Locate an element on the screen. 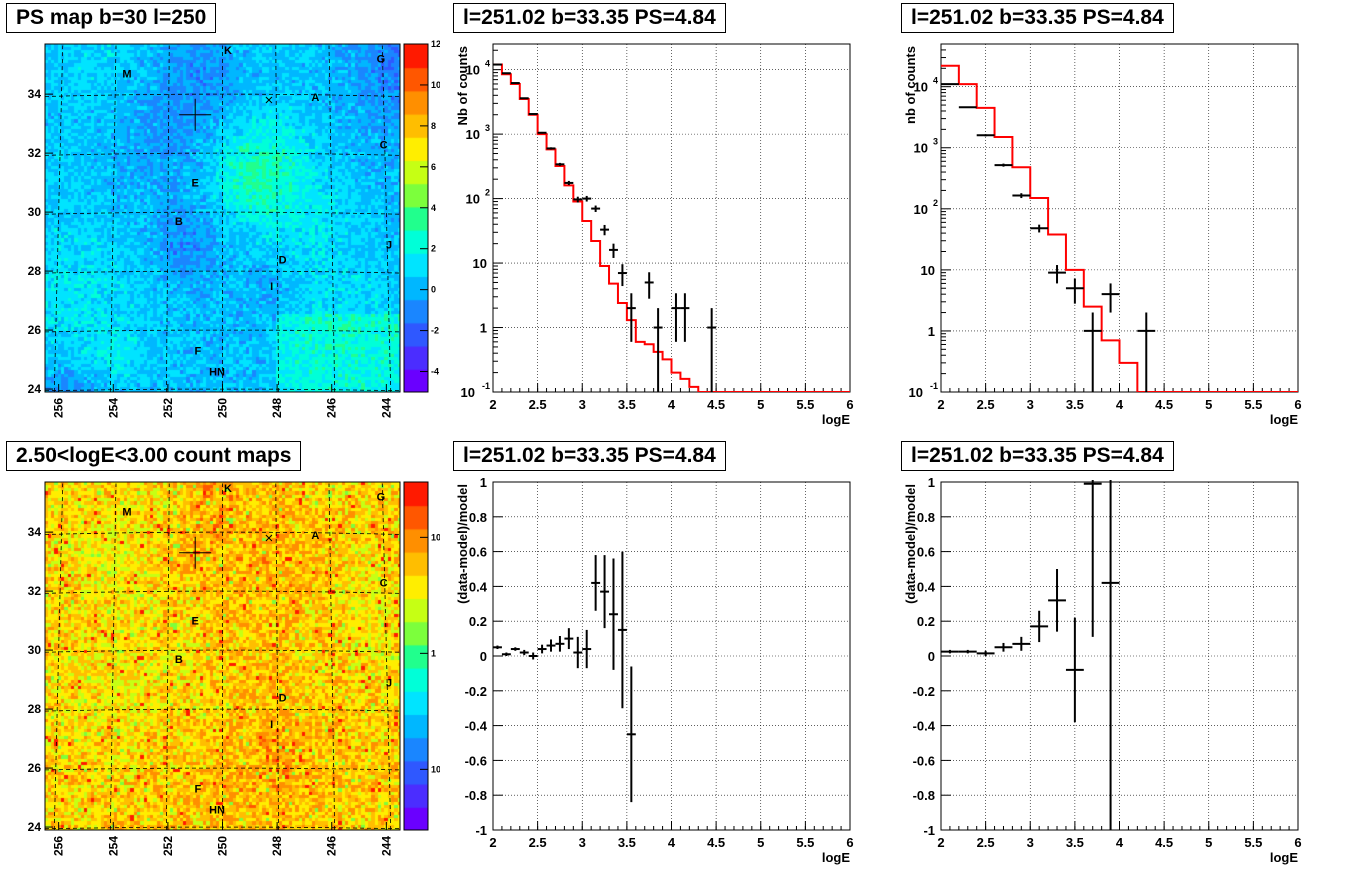 This screenshot has width=1348, height=876. plot5-ytick-label: 1 is located at coordinates (931, 482).